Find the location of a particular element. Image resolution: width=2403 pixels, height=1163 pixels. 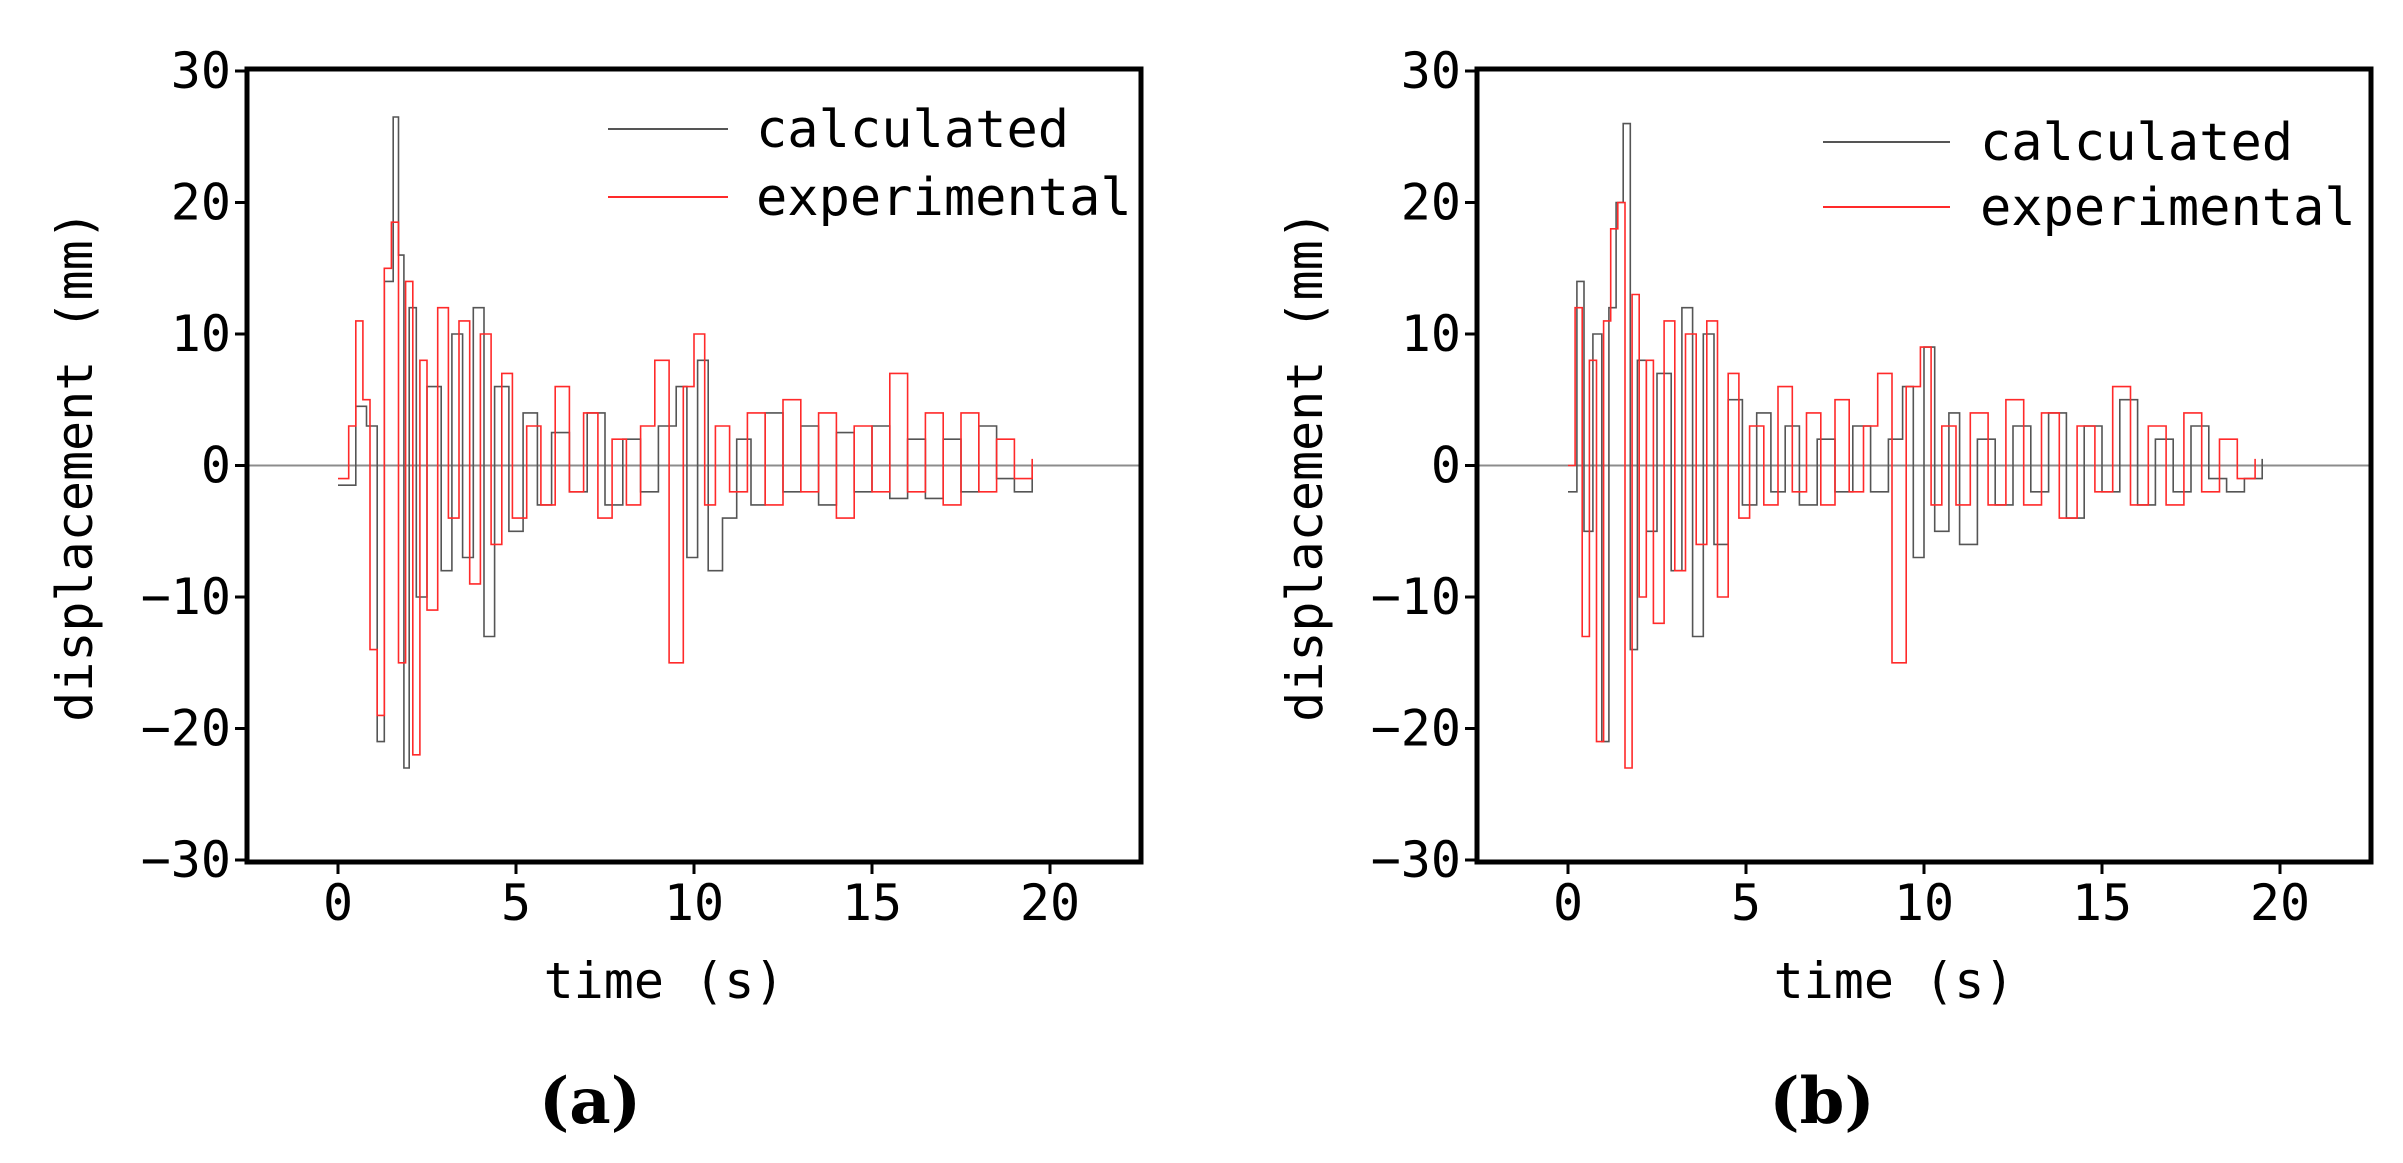

panel-label-a: (a) is located at coordinates (590, 1101).